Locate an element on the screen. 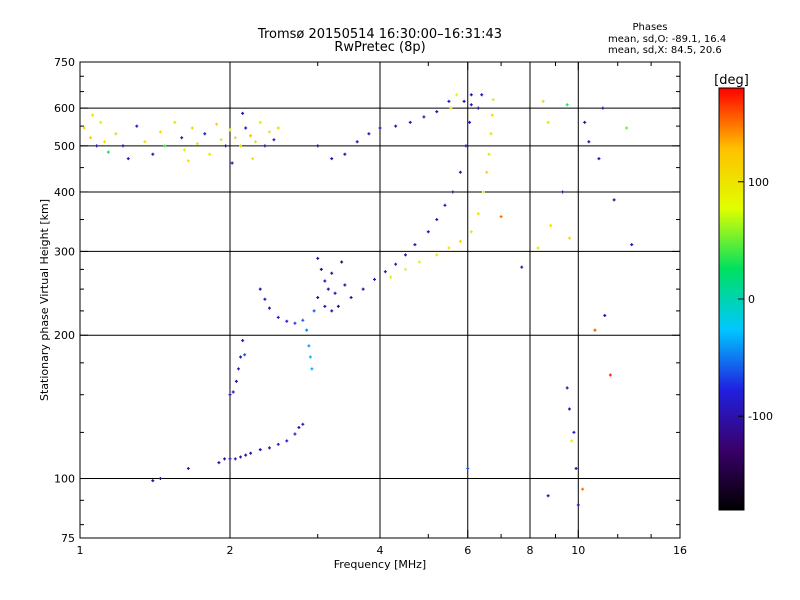  y-axis-label: Stationary phase Virtual Height [km] is located at coordinates (44, 300).